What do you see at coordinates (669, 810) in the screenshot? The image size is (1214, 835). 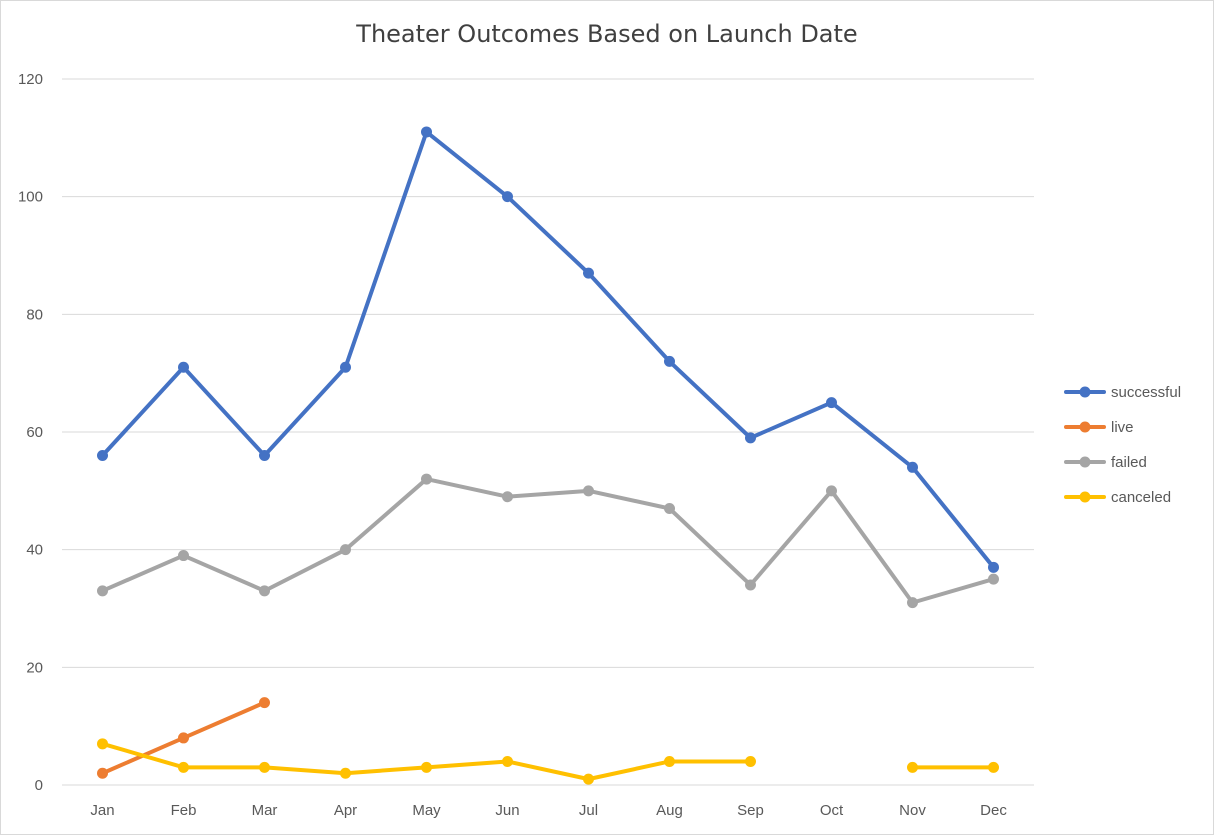 I see `x-tick-label: Aug` at bounding box center [669, 810].